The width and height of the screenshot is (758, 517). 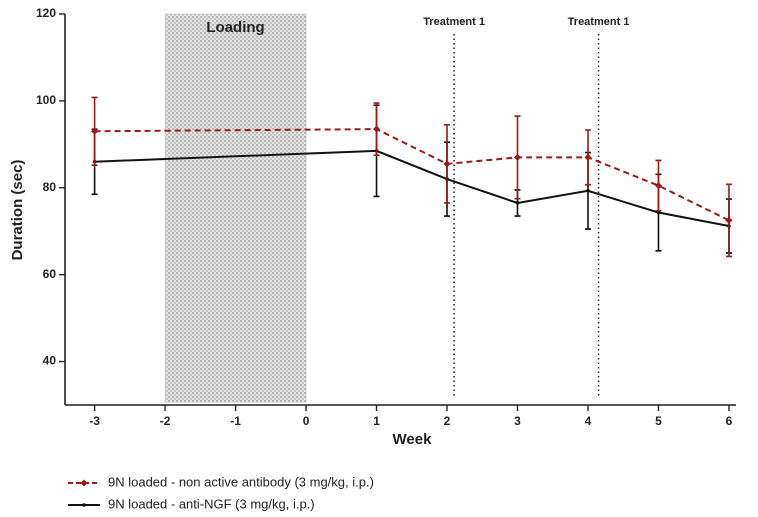 I want to click on x-tick-label: 3, so click(x=517, y=421).